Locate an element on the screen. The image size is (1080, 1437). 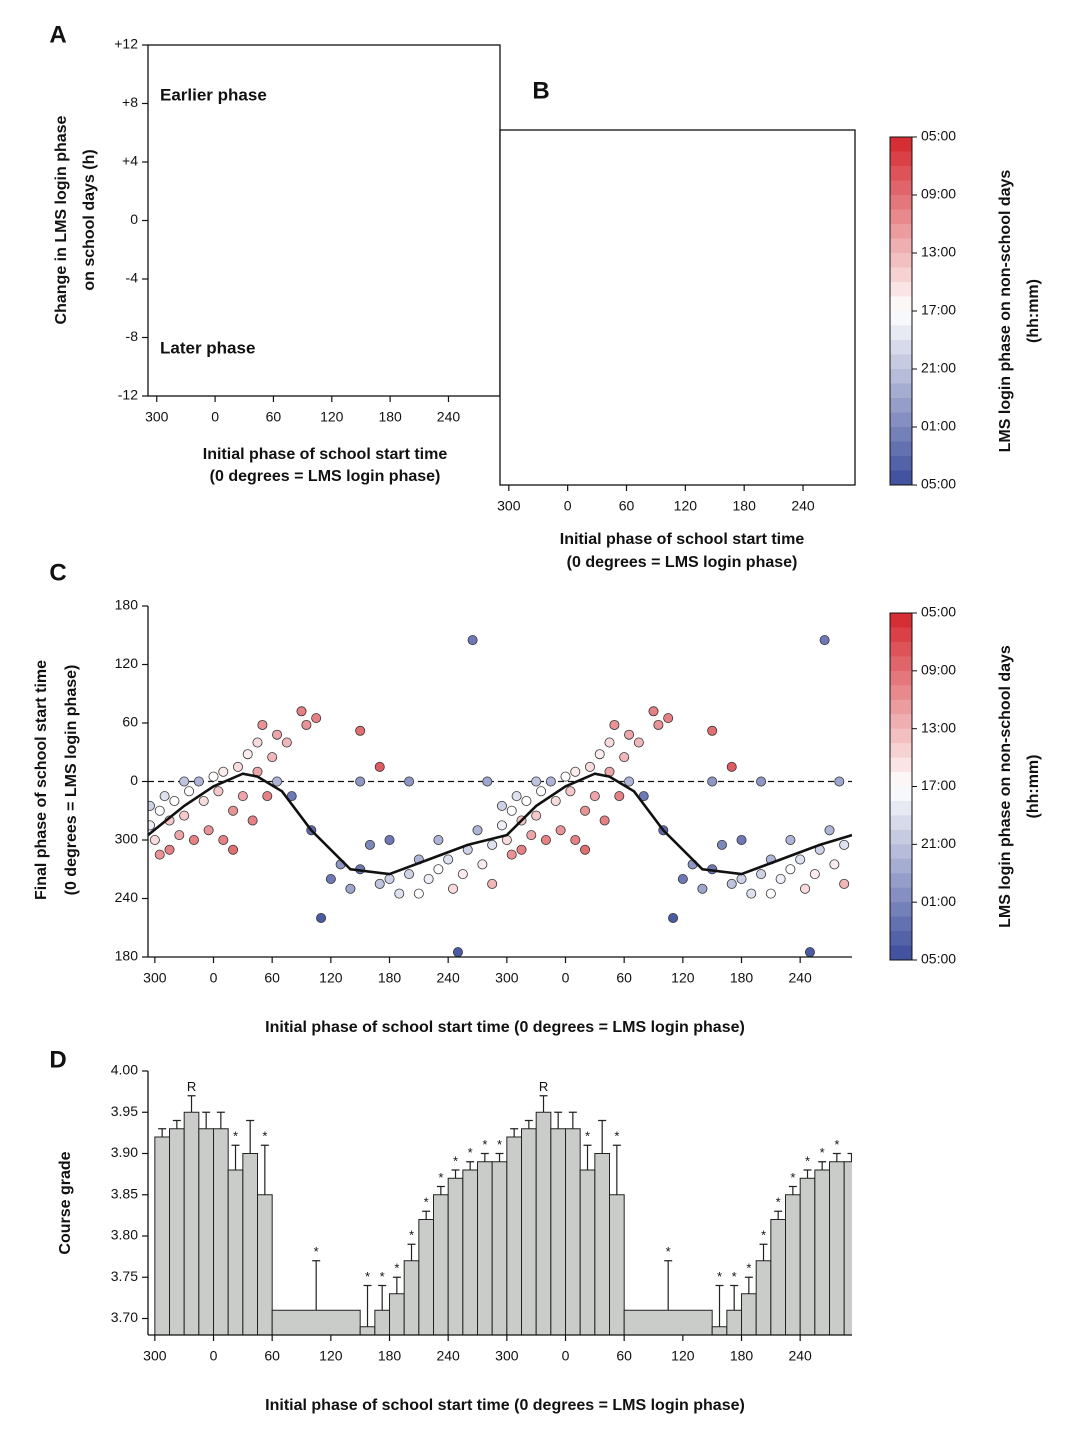
colorbar-tick-label: 05:00 is located at coordinates (938, 484).